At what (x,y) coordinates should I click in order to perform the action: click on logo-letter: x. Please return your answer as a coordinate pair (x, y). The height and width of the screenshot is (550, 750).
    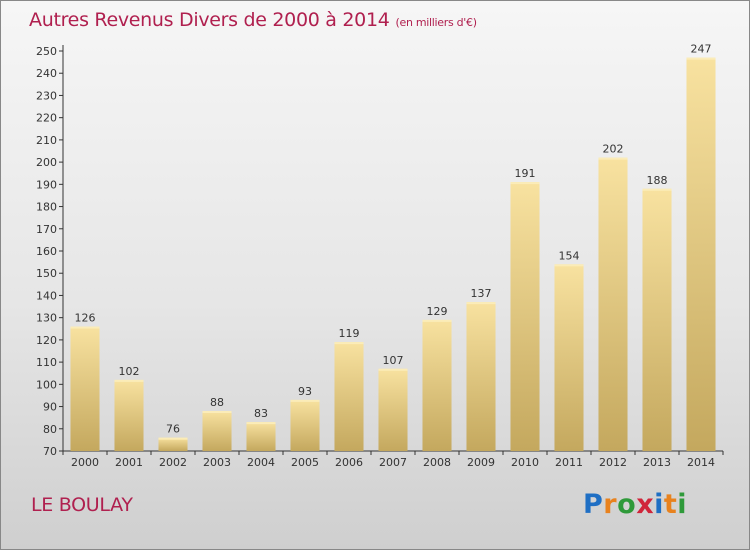
    Looking at the image, I should click on (645, 504).